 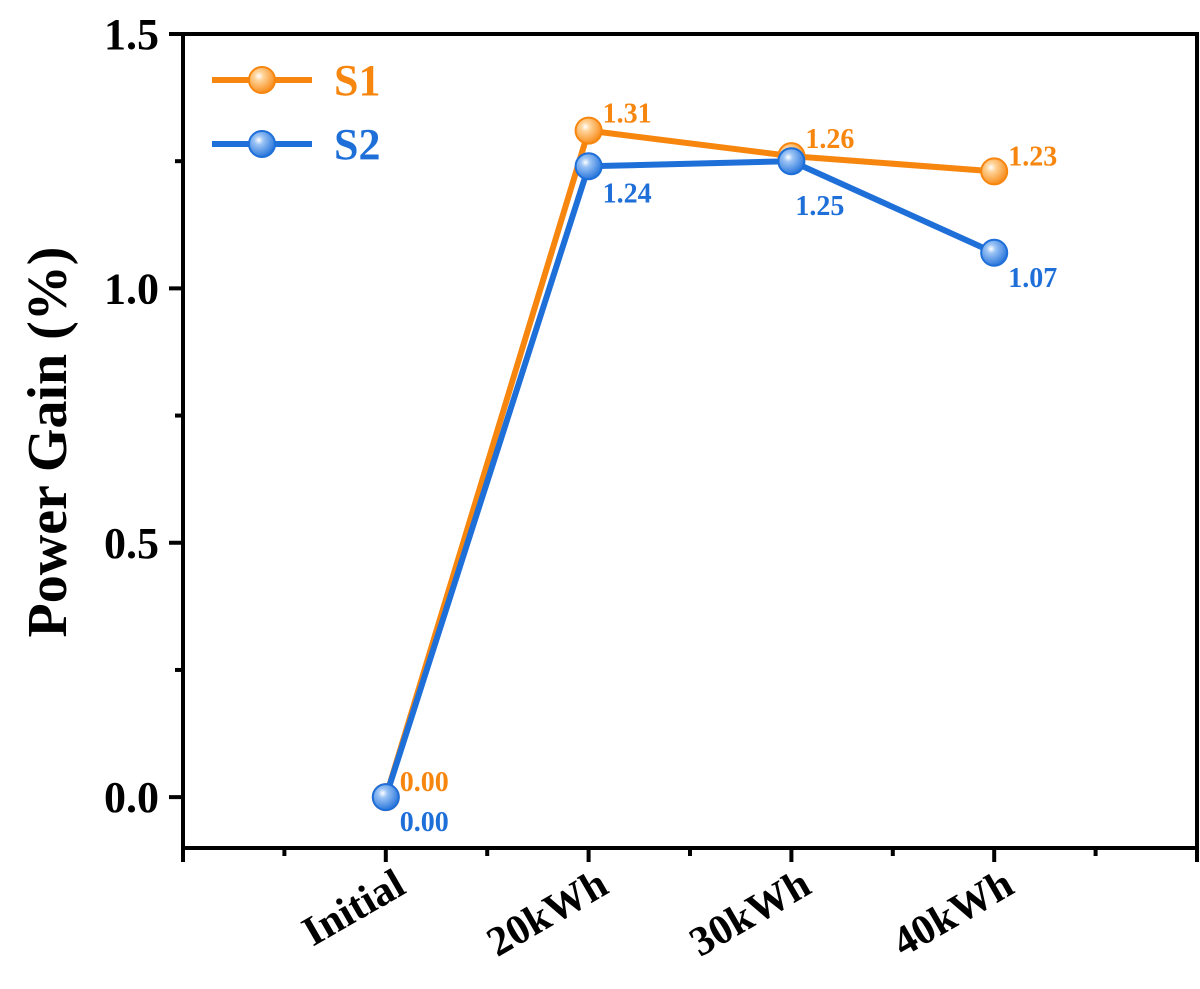 What do you see at coordinates (48, 442) in the screenshot?
I see `y-axis-title: Power Gain (%)` at bounding box center [48, 442].